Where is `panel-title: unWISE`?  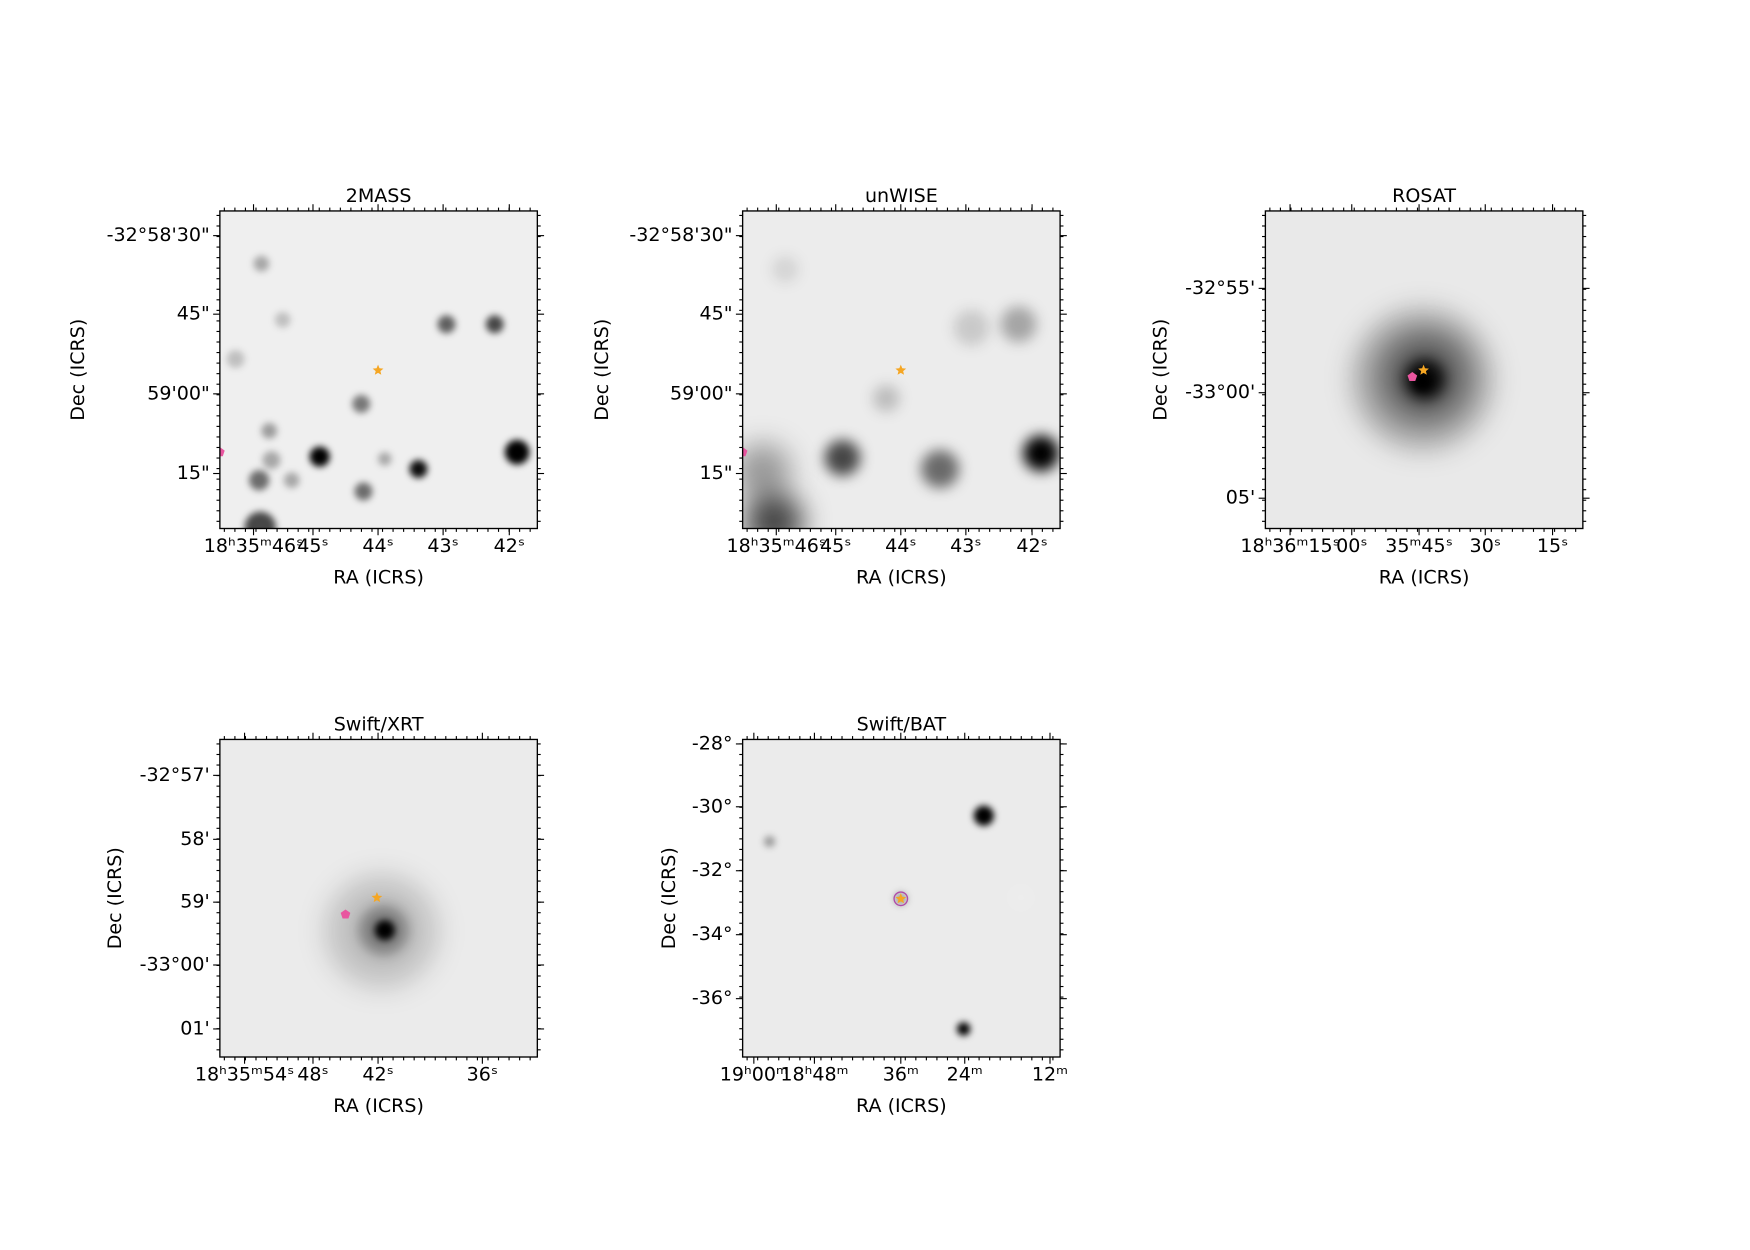 panel-title: unWISE is located at coordinates (901, 196).